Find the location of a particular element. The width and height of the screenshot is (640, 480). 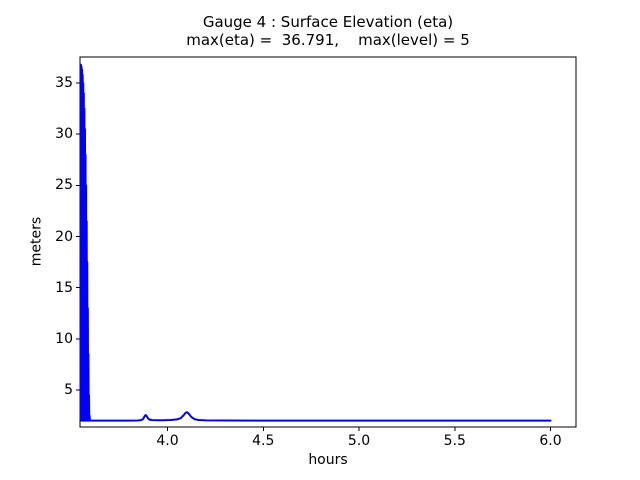

y-tick-label: 20 is located at coordinates (64, 236).